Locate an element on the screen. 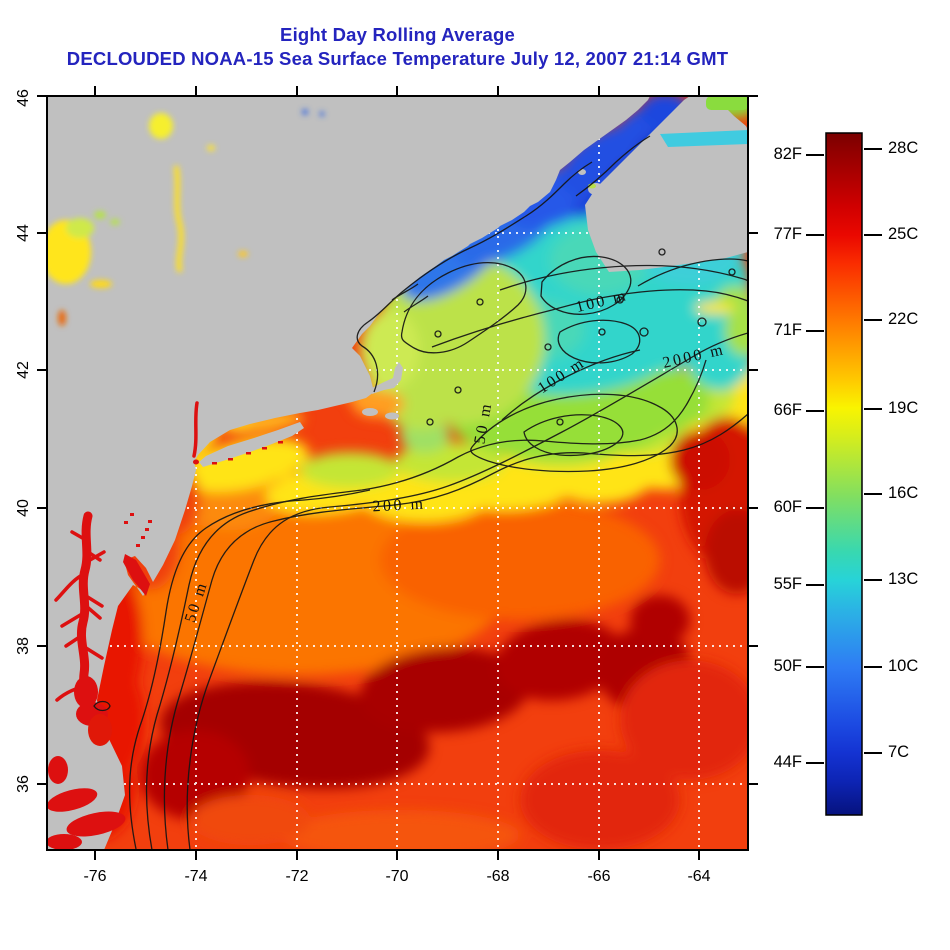 This screenshot has width=950, height=950. estuary-water is located at coordinates (165, 625).